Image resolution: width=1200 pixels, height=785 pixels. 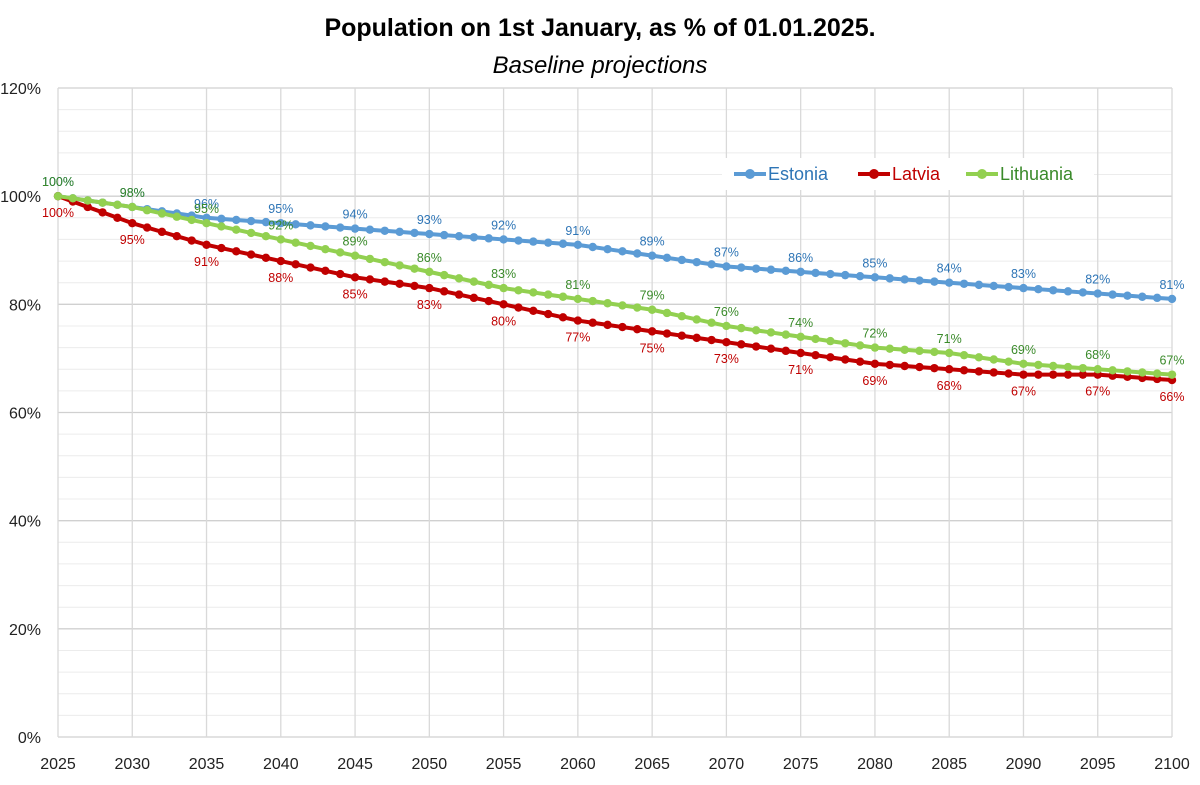 What do you see at coordinates (652, 764) in the screenshot?
I see `x-tick-label: 2065` at bounding box center [652, 764].